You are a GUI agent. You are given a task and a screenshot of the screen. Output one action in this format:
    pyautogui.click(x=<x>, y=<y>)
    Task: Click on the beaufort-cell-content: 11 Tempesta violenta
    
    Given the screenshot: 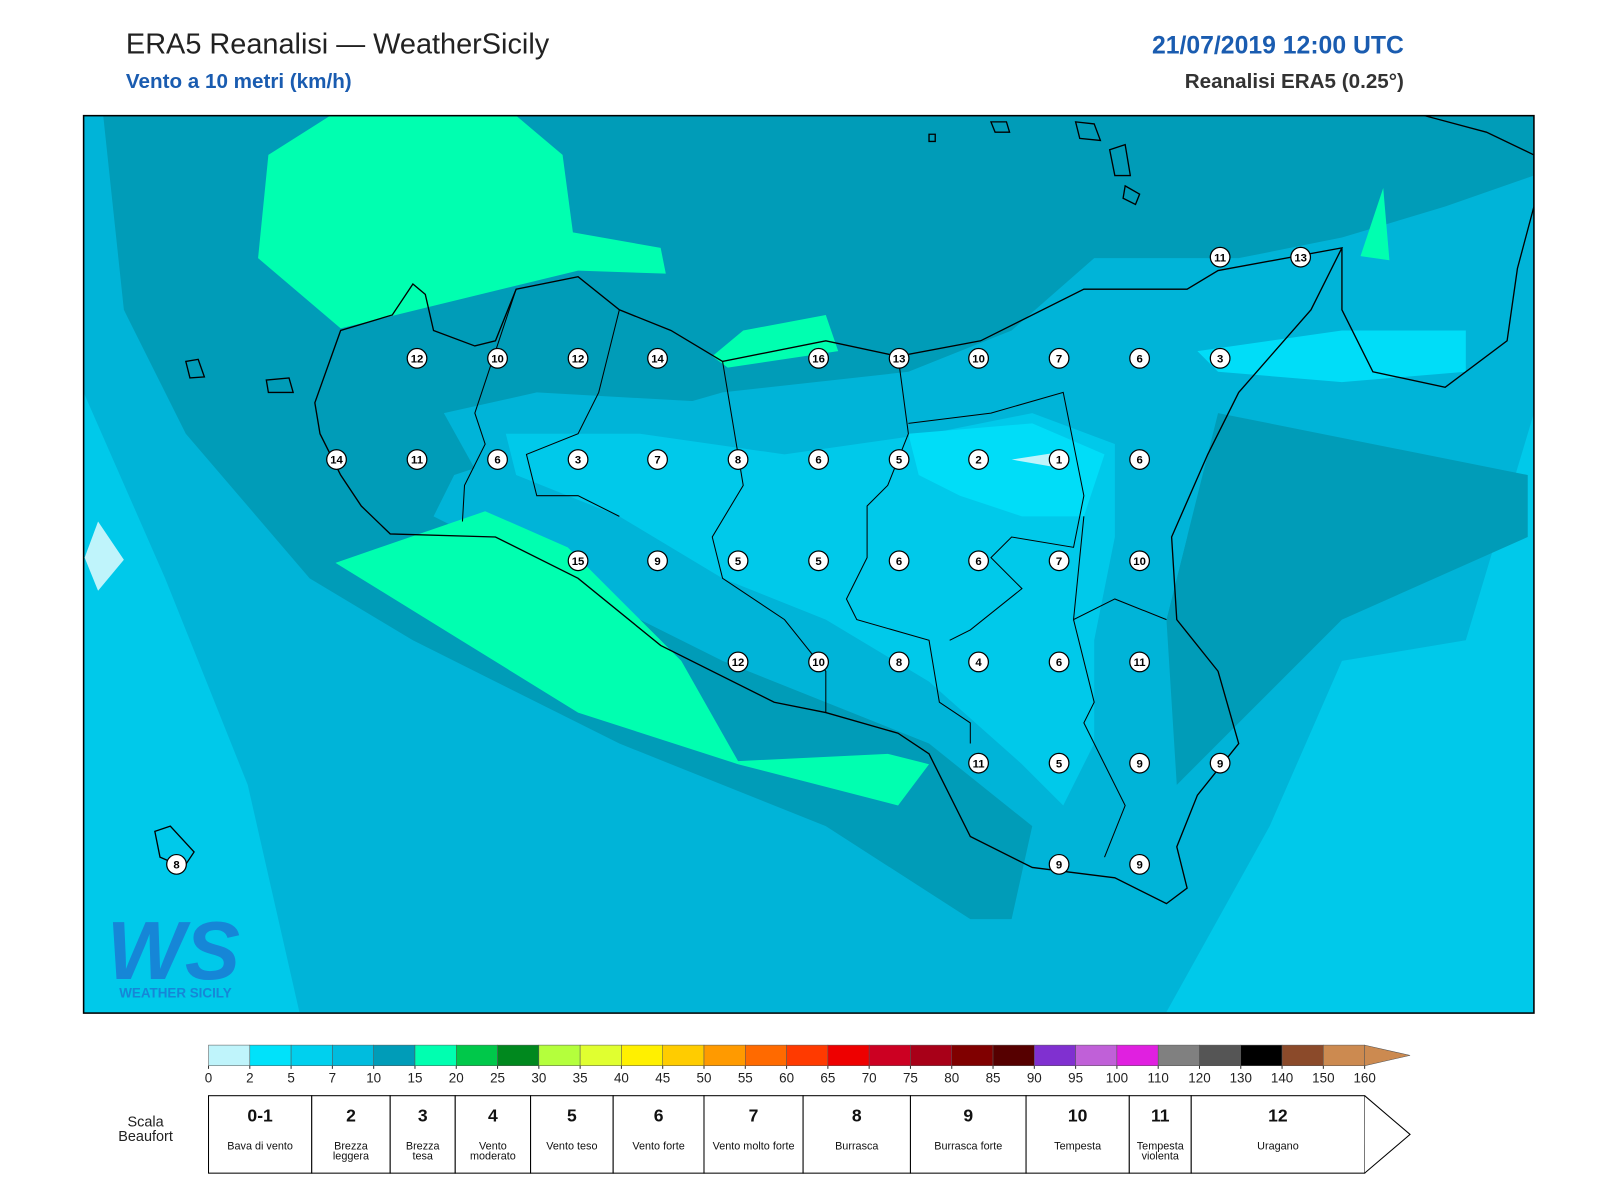 What is the action you would take?
    pyautogui.click(x=1160, y=1134)
    